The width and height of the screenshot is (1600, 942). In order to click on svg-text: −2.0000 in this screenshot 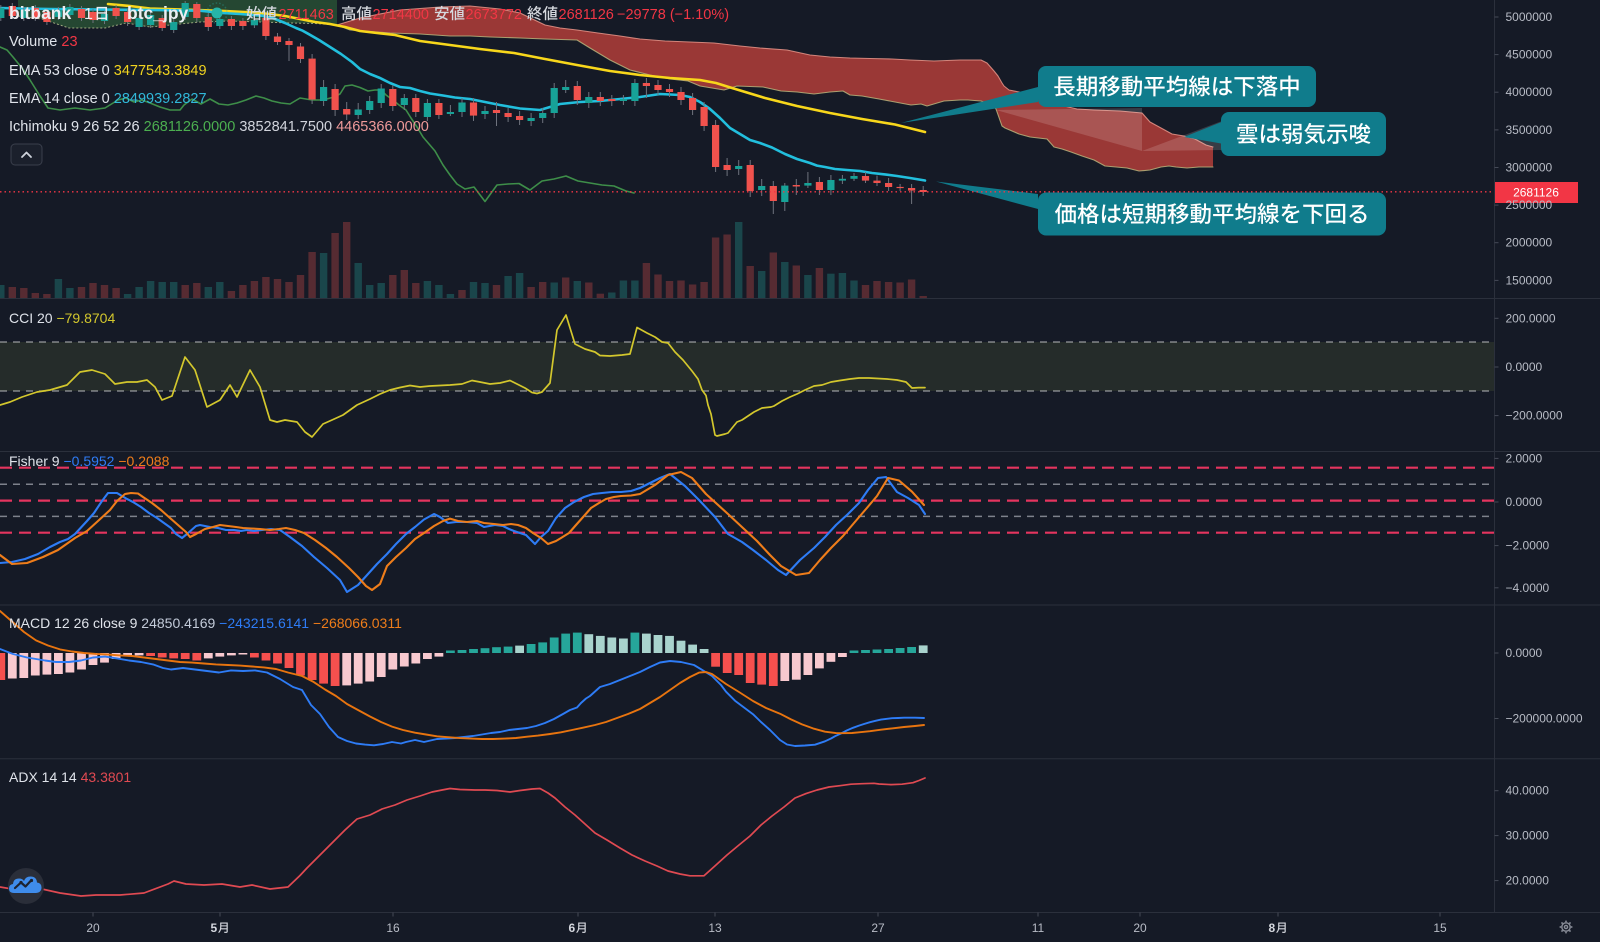, I will do `click(1528, 546)`.